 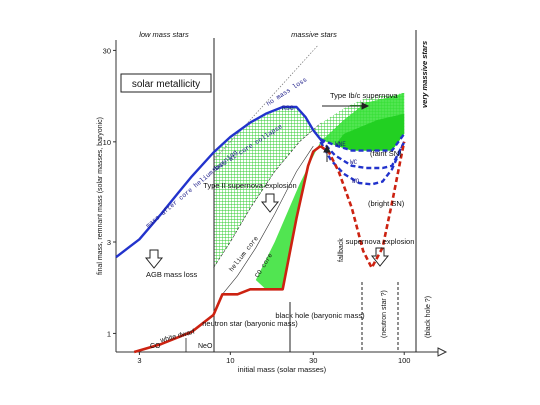 I want to click on y-tick-label: 3, so click(x=109, y=242).